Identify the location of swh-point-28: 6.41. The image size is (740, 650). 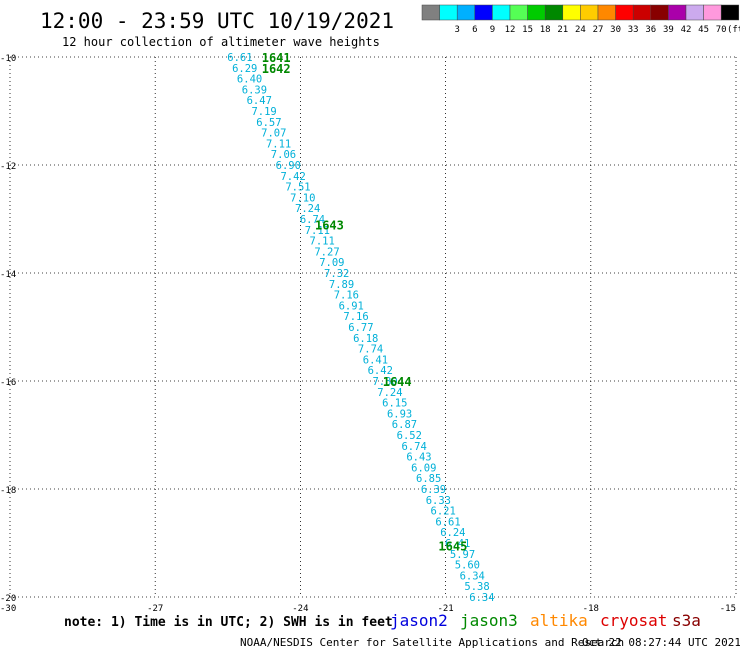
(375, 360).